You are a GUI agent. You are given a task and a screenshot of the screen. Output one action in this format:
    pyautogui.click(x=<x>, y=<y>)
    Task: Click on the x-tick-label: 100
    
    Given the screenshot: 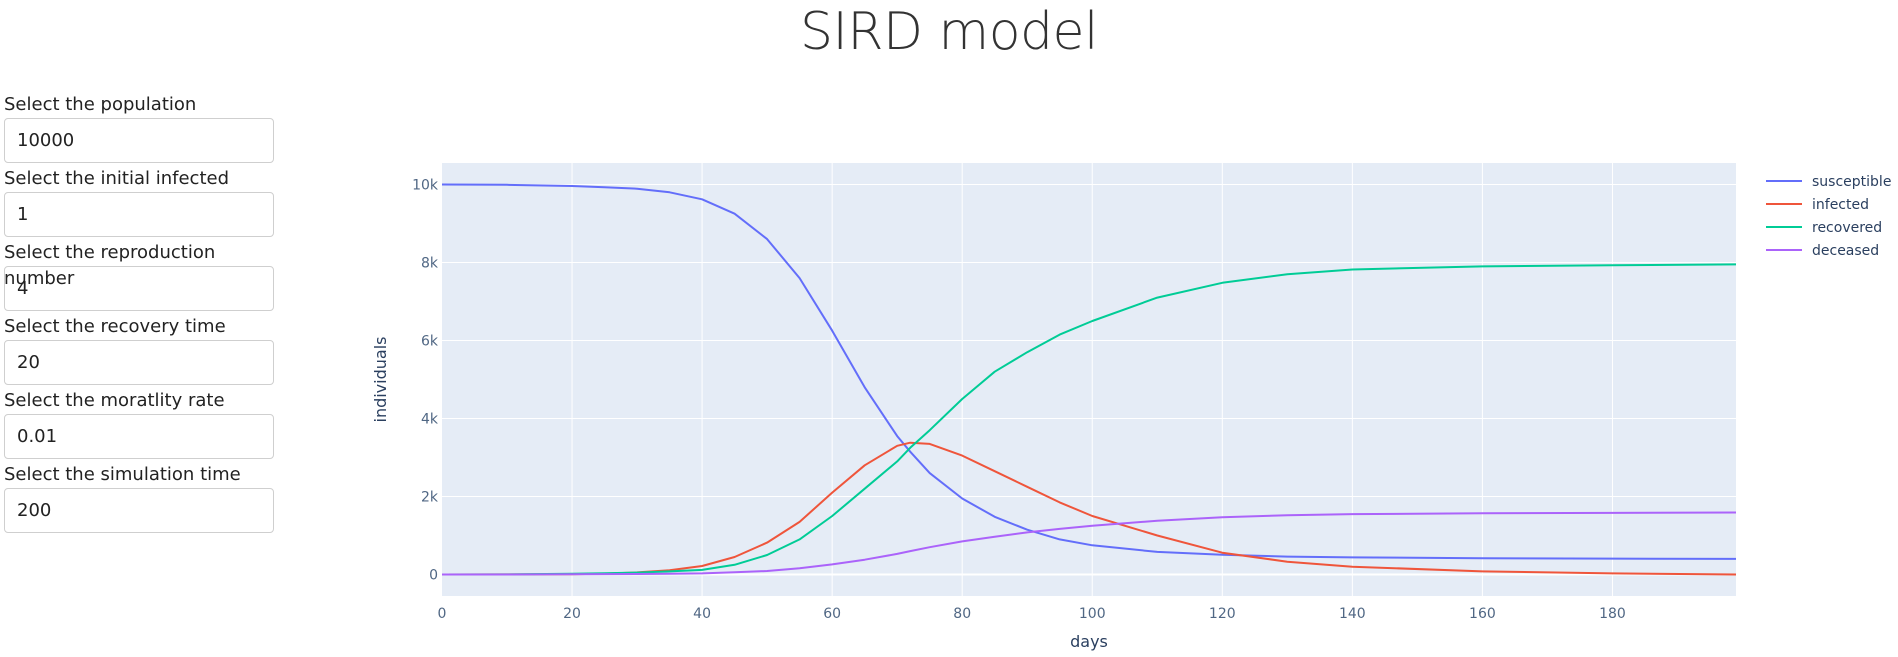 What is the action you would take?
    pyautogui.click(x=1092, y=614)
    